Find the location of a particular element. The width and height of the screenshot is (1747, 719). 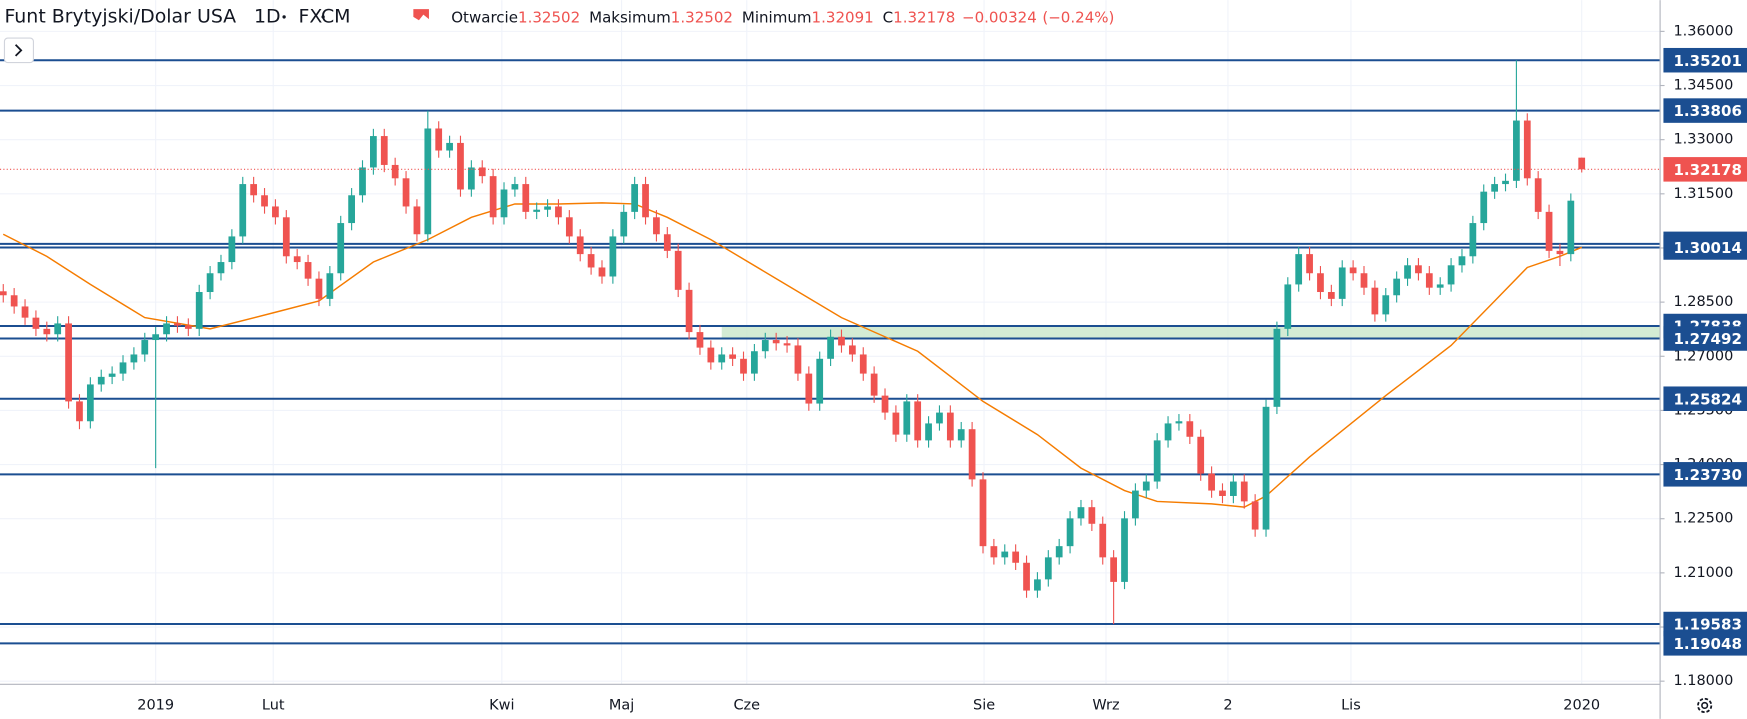

y-tick-label: 1.21000 is located at coordinates (1703, 573).